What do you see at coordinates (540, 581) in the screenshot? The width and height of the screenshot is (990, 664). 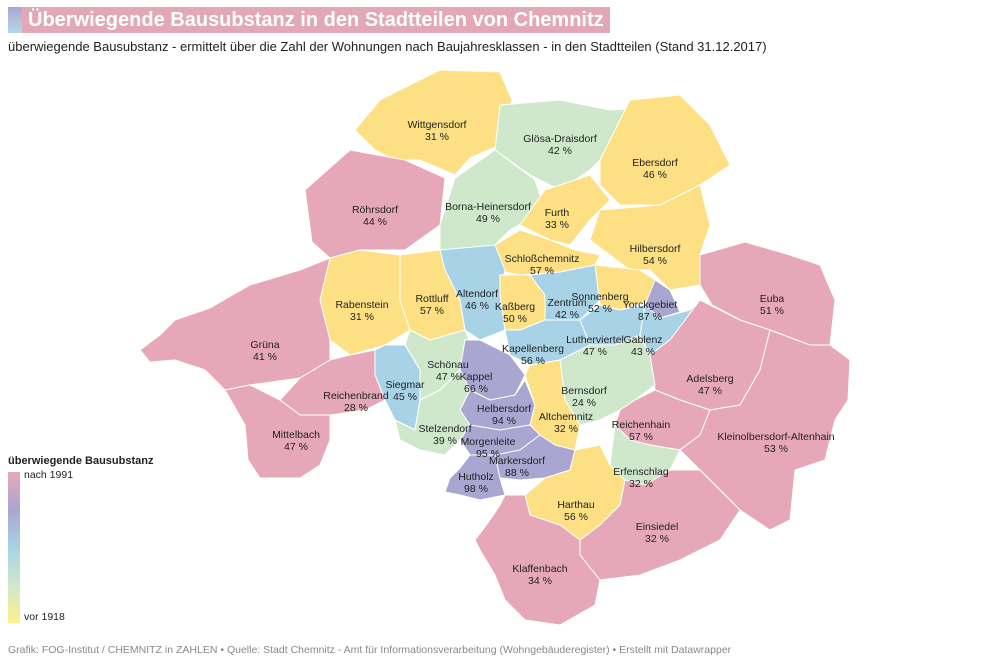 I see `district-value-klaffenbach: 34 %` at bounding box center [540, 581].